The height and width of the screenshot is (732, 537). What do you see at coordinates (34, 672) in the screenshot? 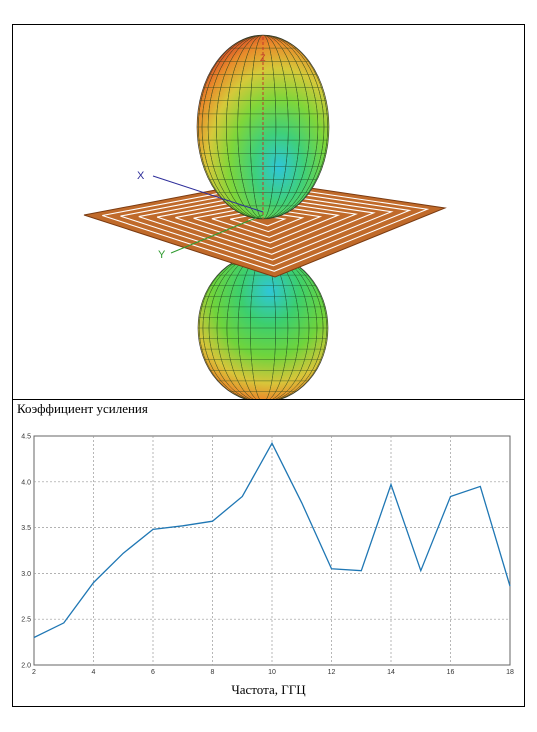
I see `x-tick-label: 2` at bounding box center [34, 672].